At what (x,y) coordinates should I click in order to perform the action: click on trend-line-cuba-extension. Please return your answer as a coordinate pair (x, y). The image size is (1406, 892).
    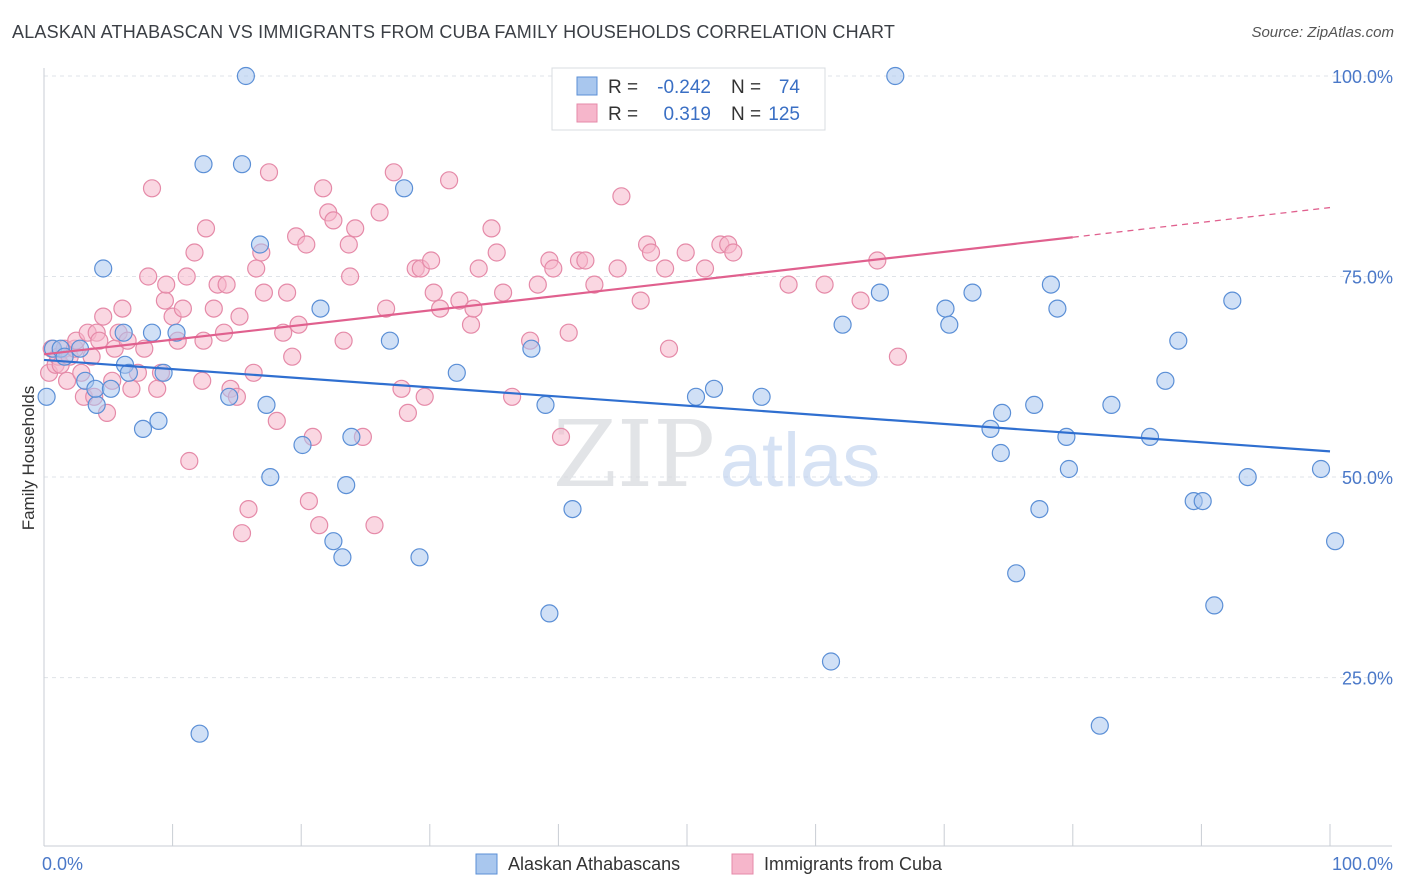
    Looking at the image, I should click on (1201, 222).